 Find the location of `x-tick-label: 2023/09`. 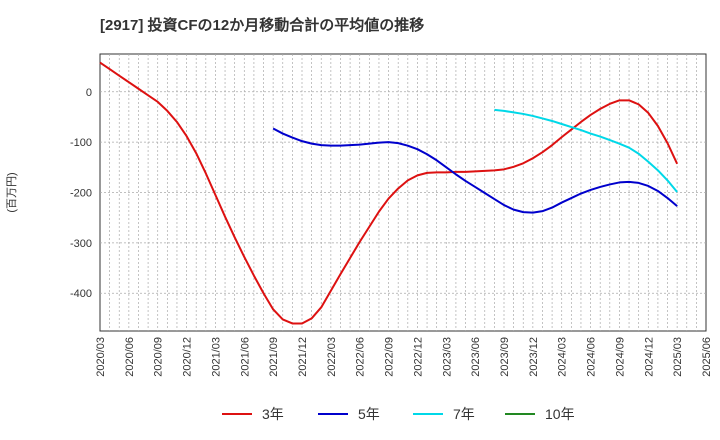

x-tick-label: 2023/09 is located at coordinates (505, 357).